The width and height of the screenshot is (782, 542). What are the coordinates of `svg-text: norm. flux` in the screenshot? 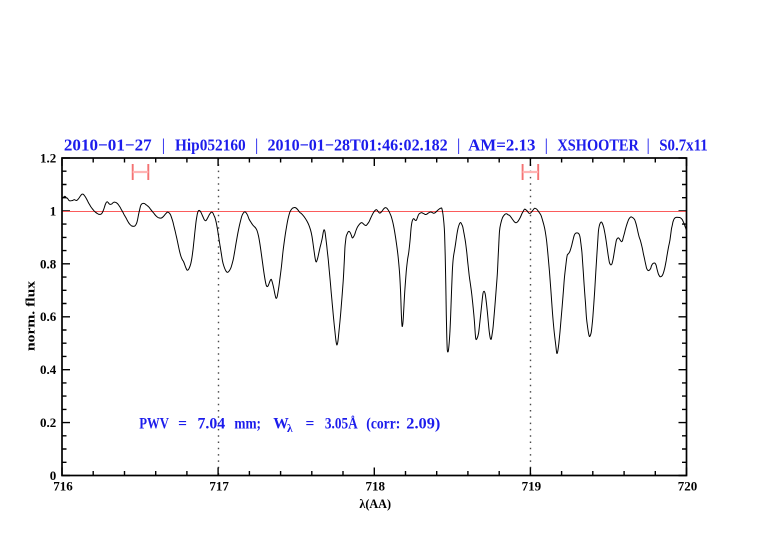 It's located at (29, 315).